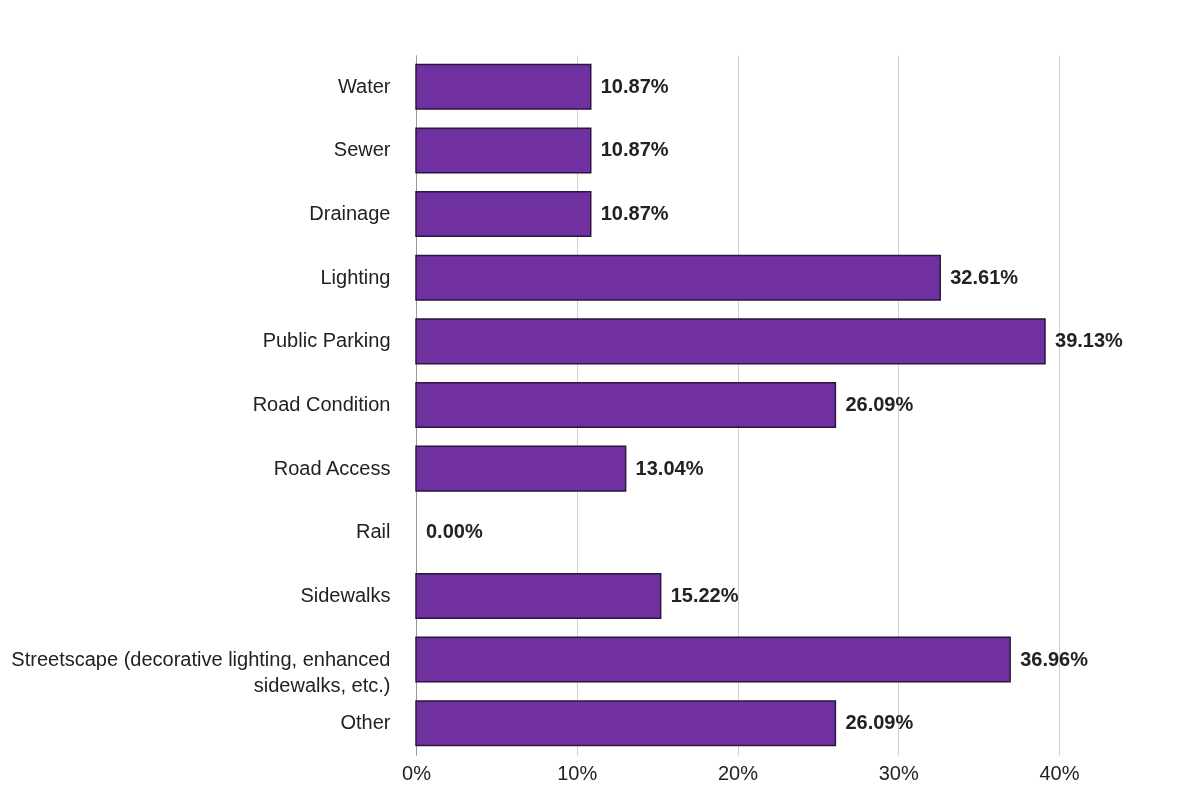 Image resolution: width=1200 pixels, height=799 pixels. Describe the element at coordinates (984, 276) in the screenshot. I see `data-label: 32.61%` at that location.